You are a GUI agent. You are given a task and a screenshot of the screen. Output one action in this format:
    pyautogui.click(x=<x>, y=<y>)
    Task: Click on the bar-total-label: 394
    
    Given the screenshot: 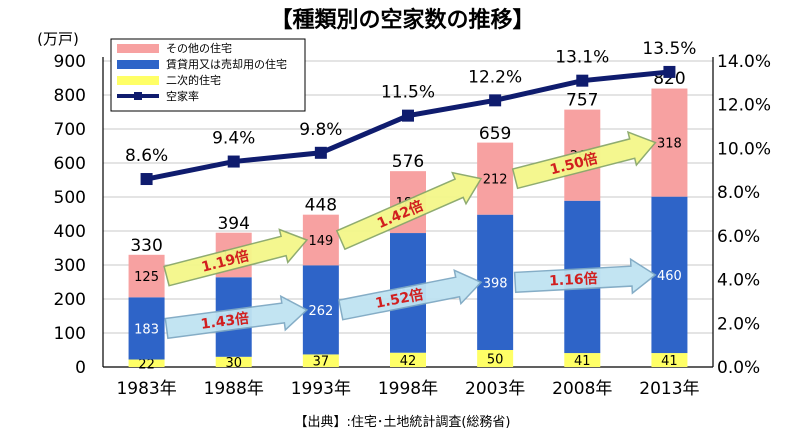 What is the action you would take?
    pyautogui.click(x=233, y=224)
    